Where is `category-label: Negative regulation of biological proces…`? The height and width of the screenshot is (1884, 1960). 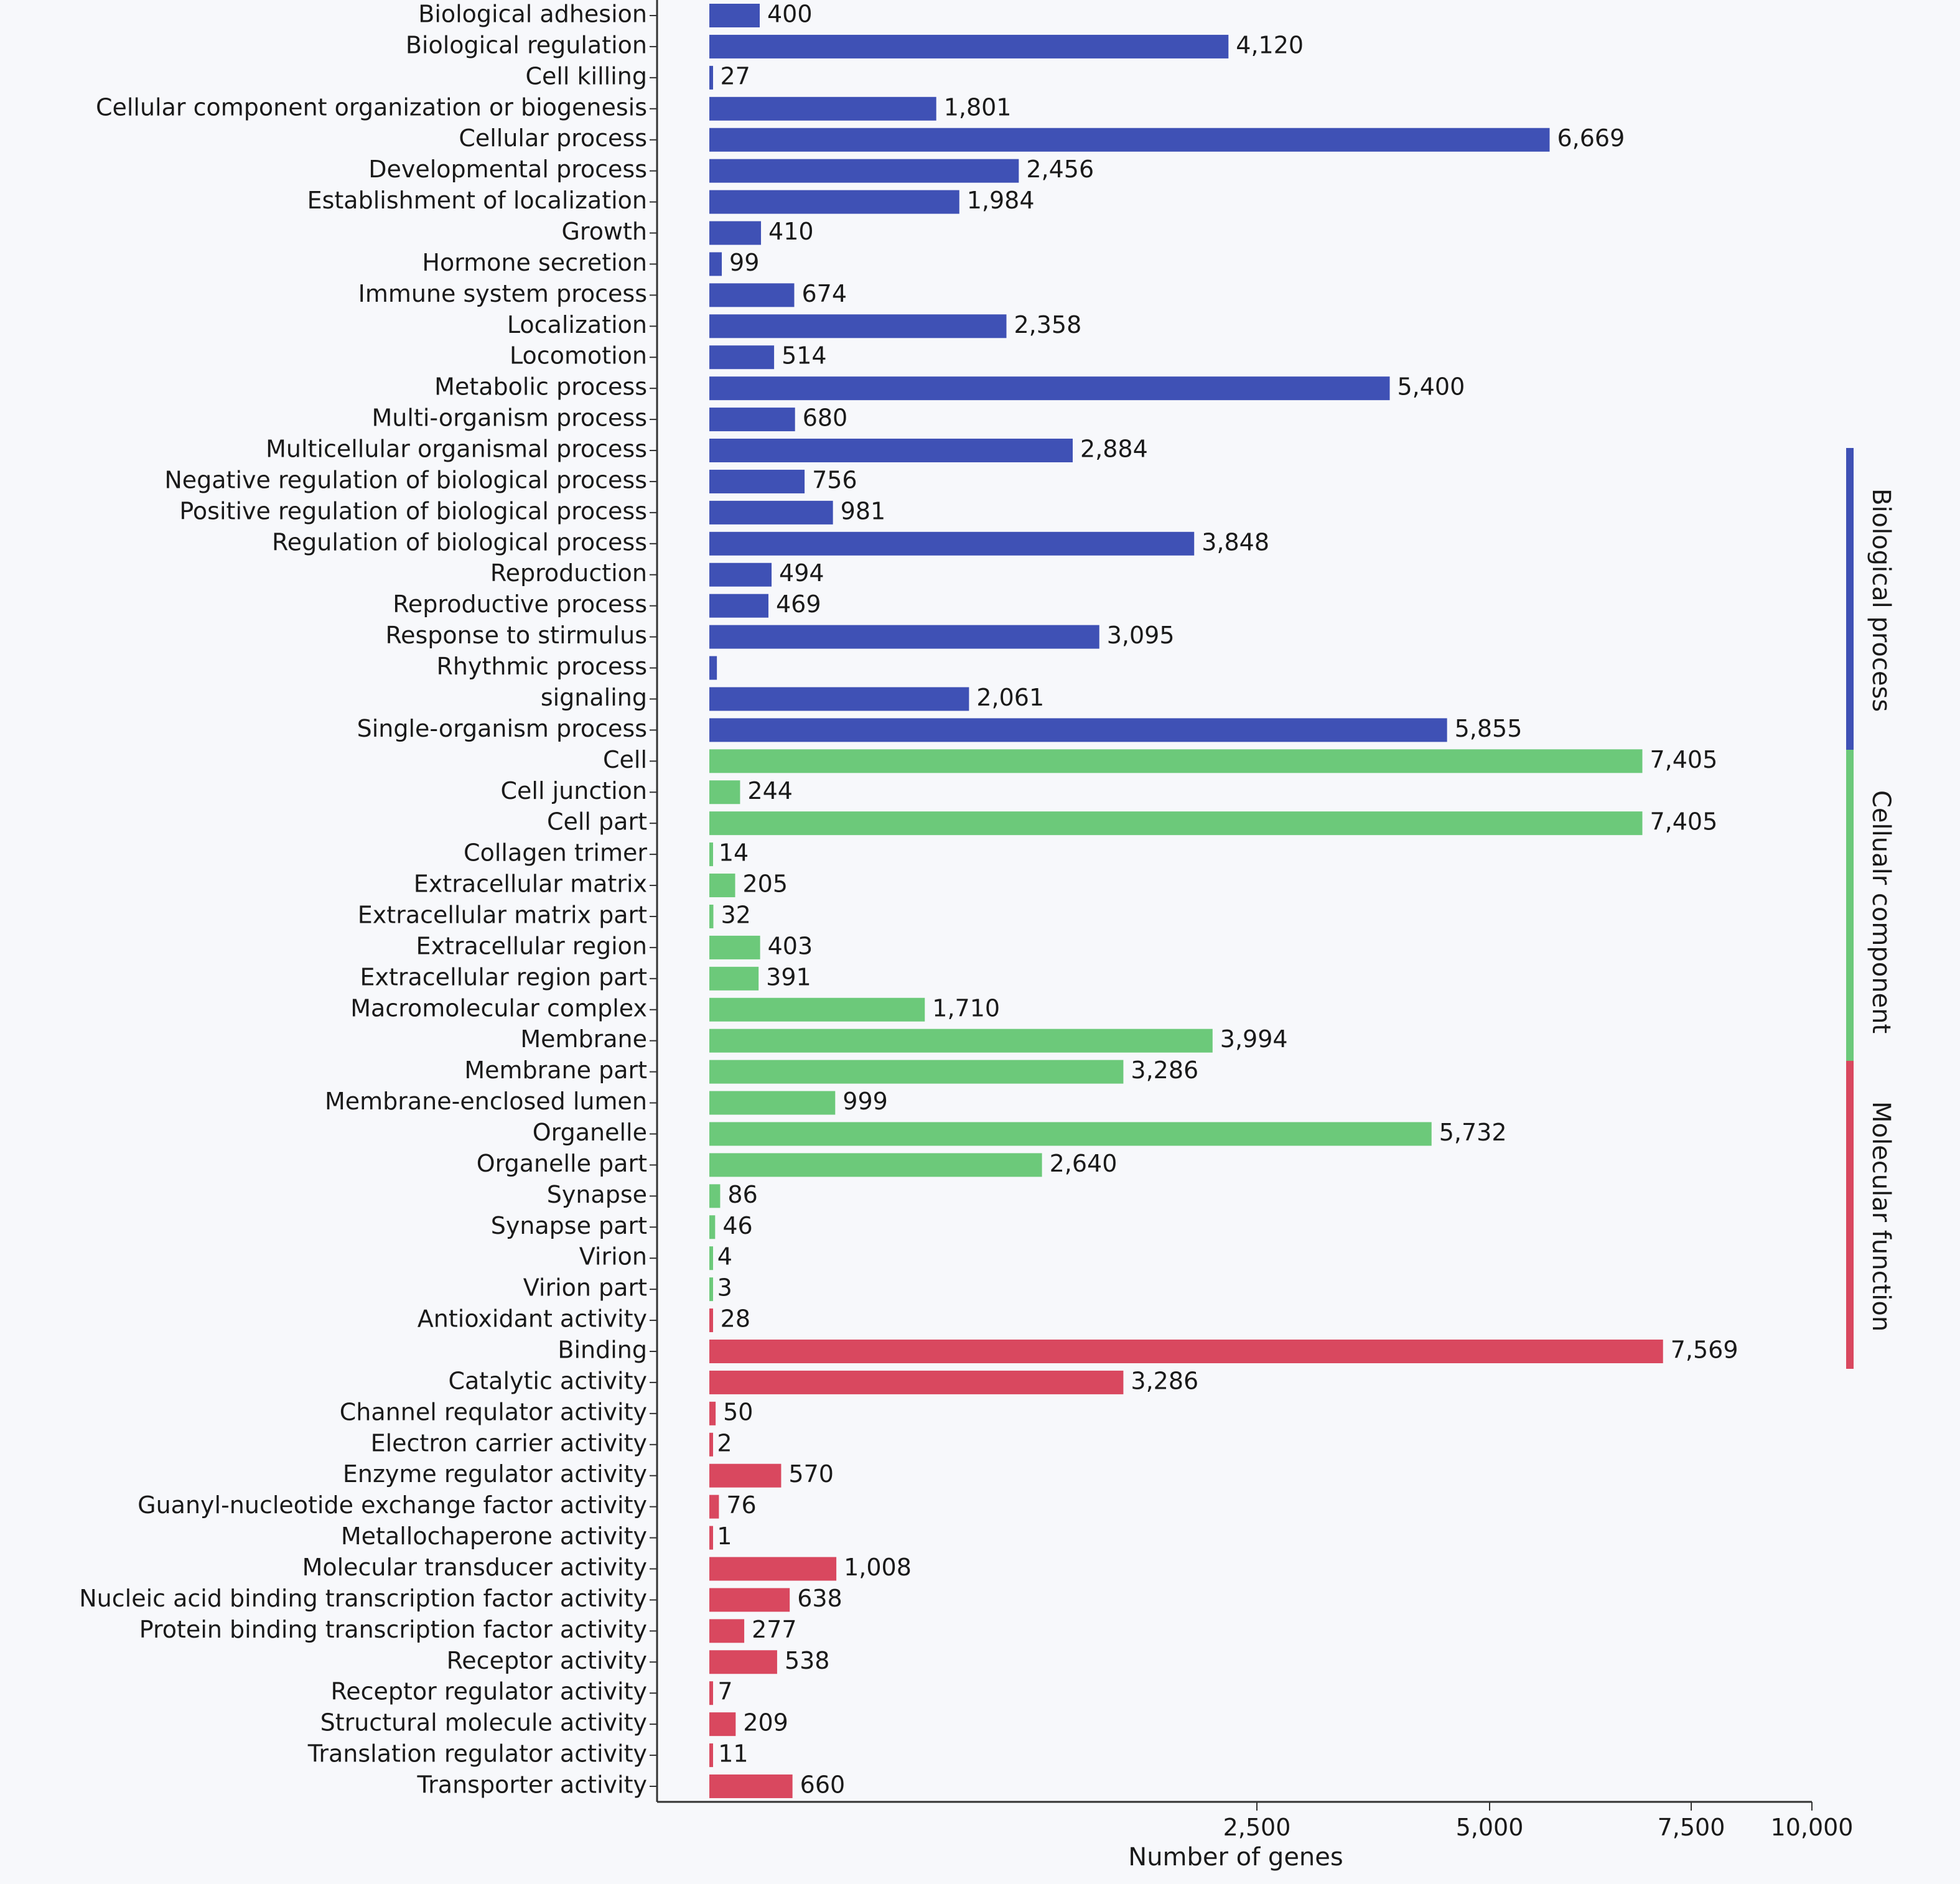
category-label: Negative regulation of biological proces… is located at coordinates (405, 479).